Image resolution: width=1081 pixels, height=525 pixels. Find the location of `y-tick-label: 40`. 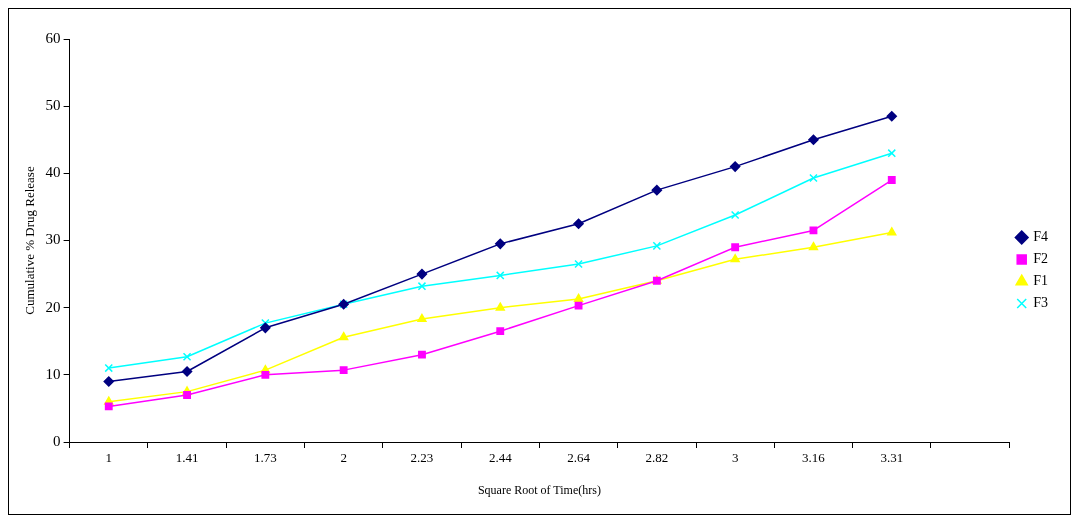

y-tick-label: 40 is located at coordinates (53, 172).